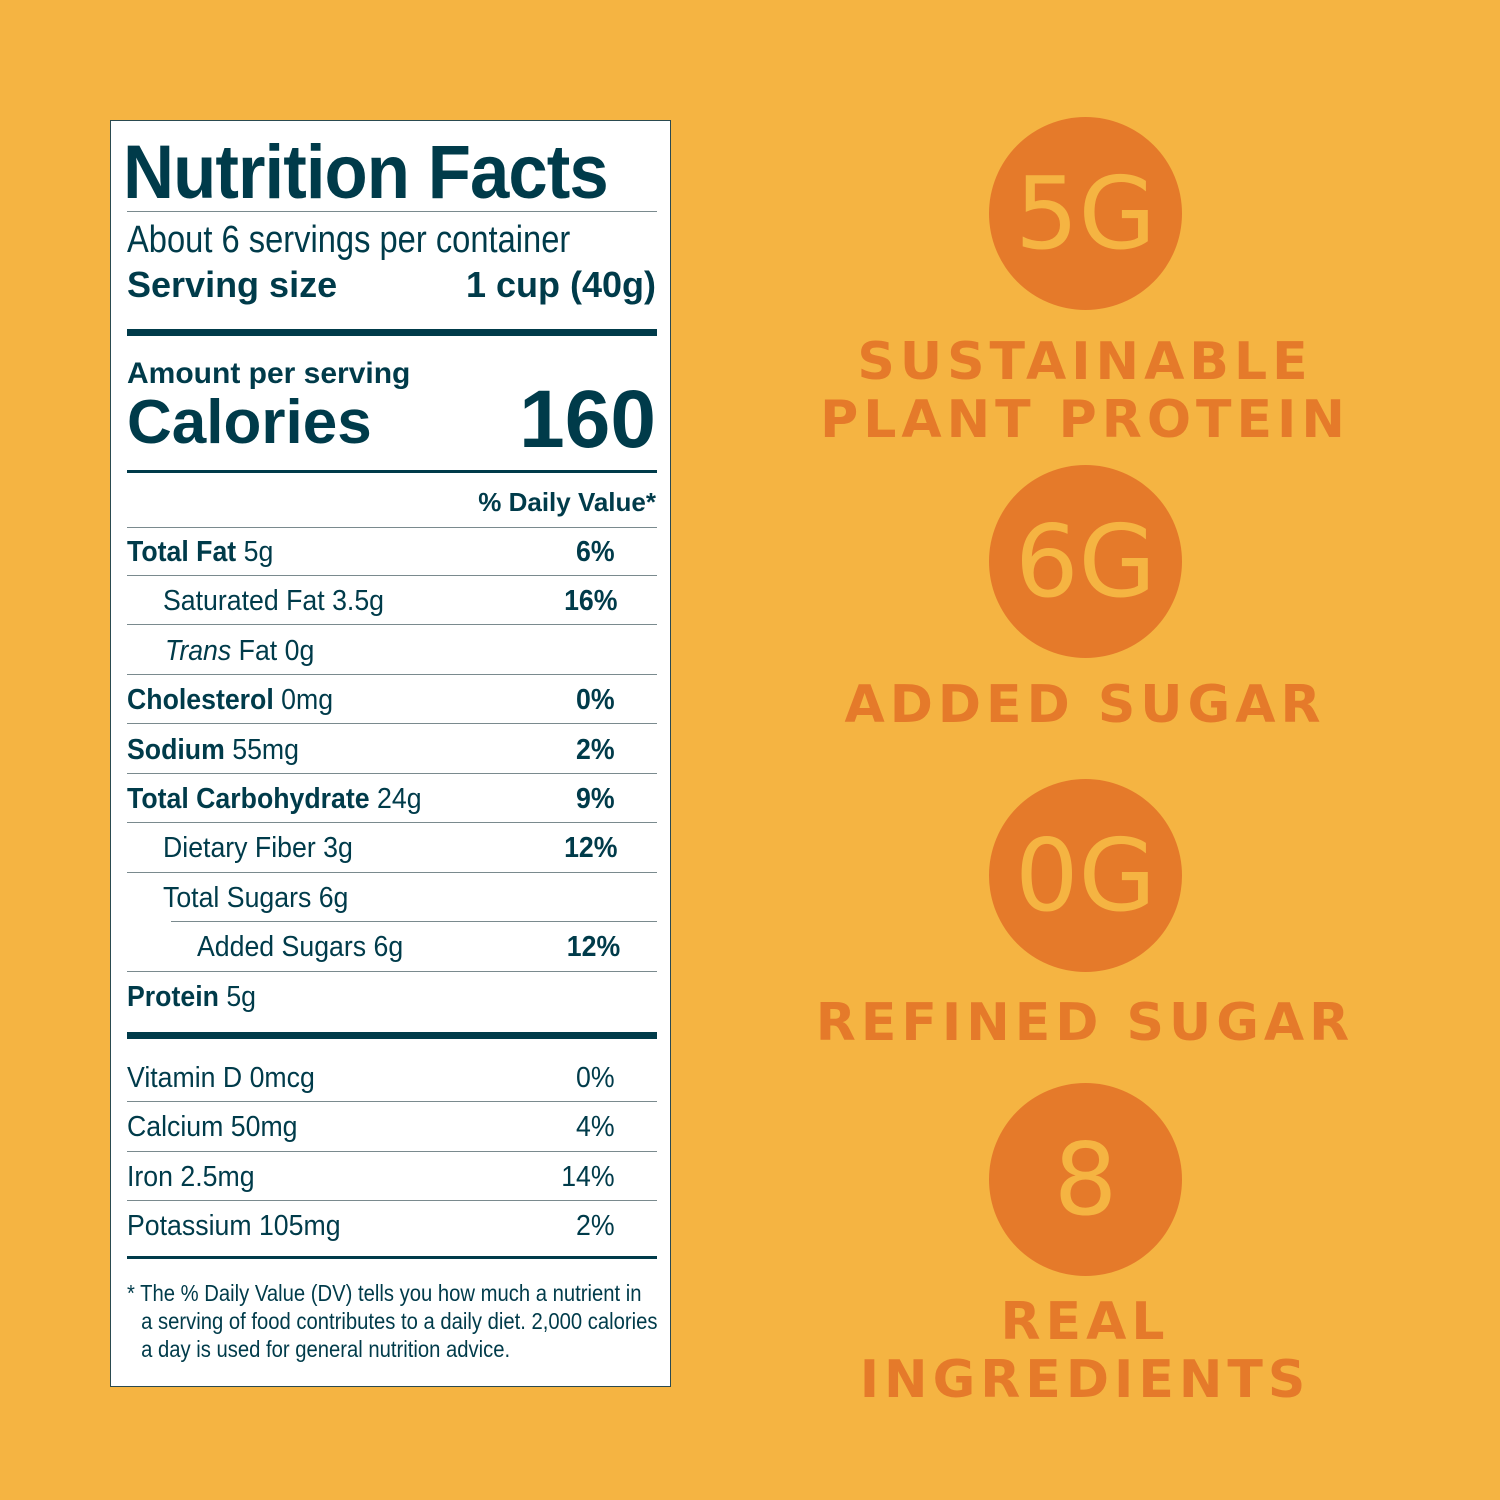 This screenshot has width=1500, height=1500. Describe the element at coordinates (371, 700) in the screenshot. I see `nutrient-row: Cholesterol 0mg 0%` at that location.